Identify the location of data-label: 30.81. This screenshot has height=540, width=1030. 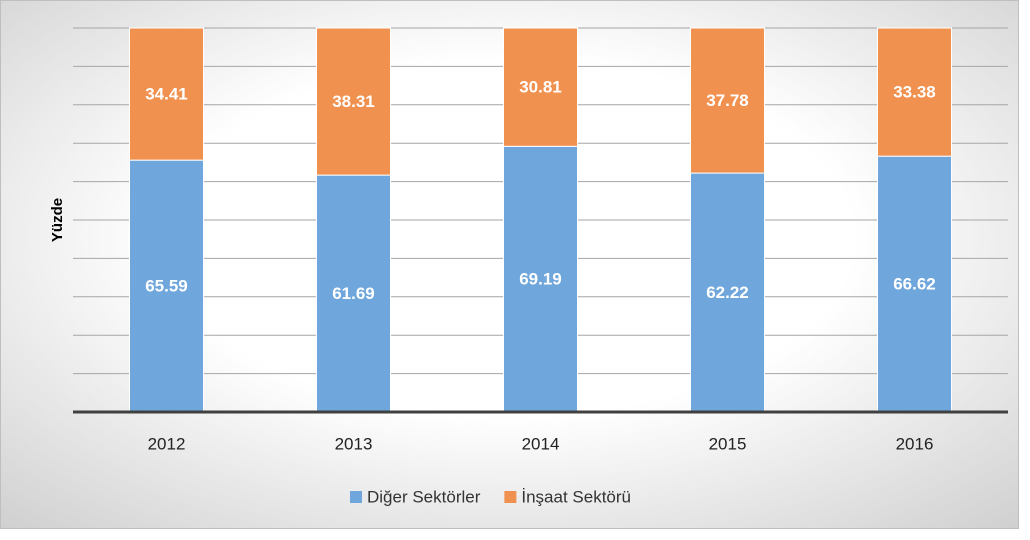
(540, 87).